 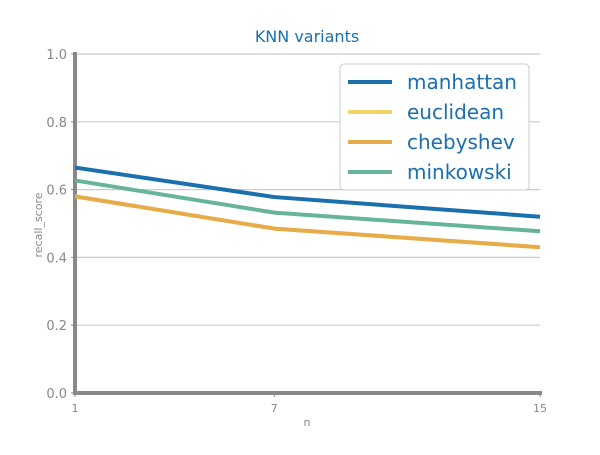 I want to click on series-line-minkowski, so click(x=307, y=206).